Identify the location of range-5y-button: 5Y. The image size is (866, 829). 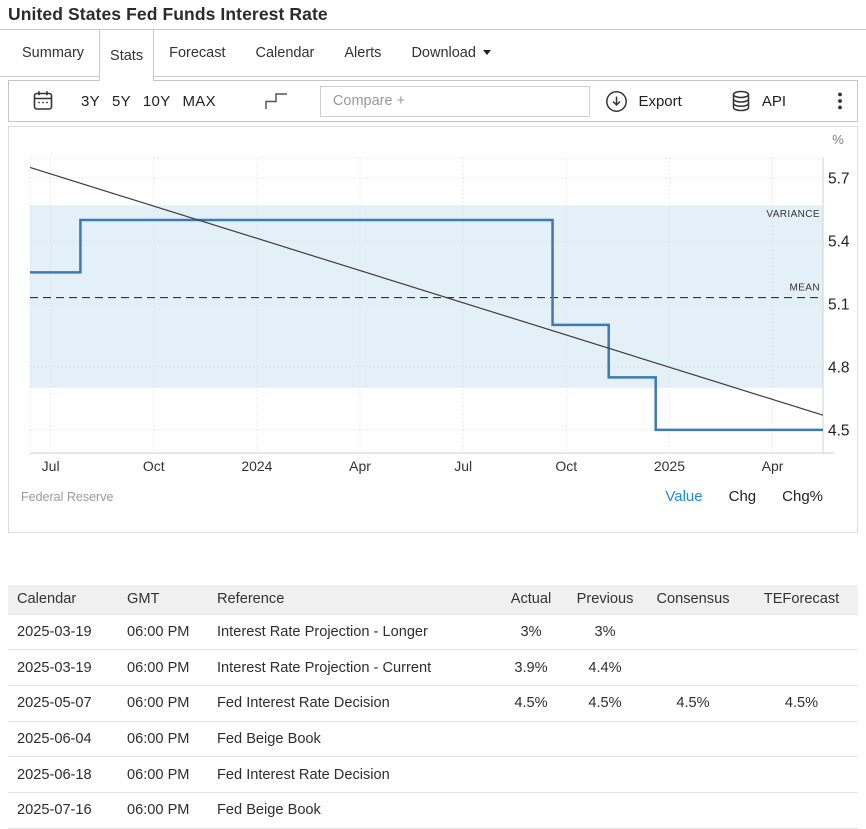
(121, 101).